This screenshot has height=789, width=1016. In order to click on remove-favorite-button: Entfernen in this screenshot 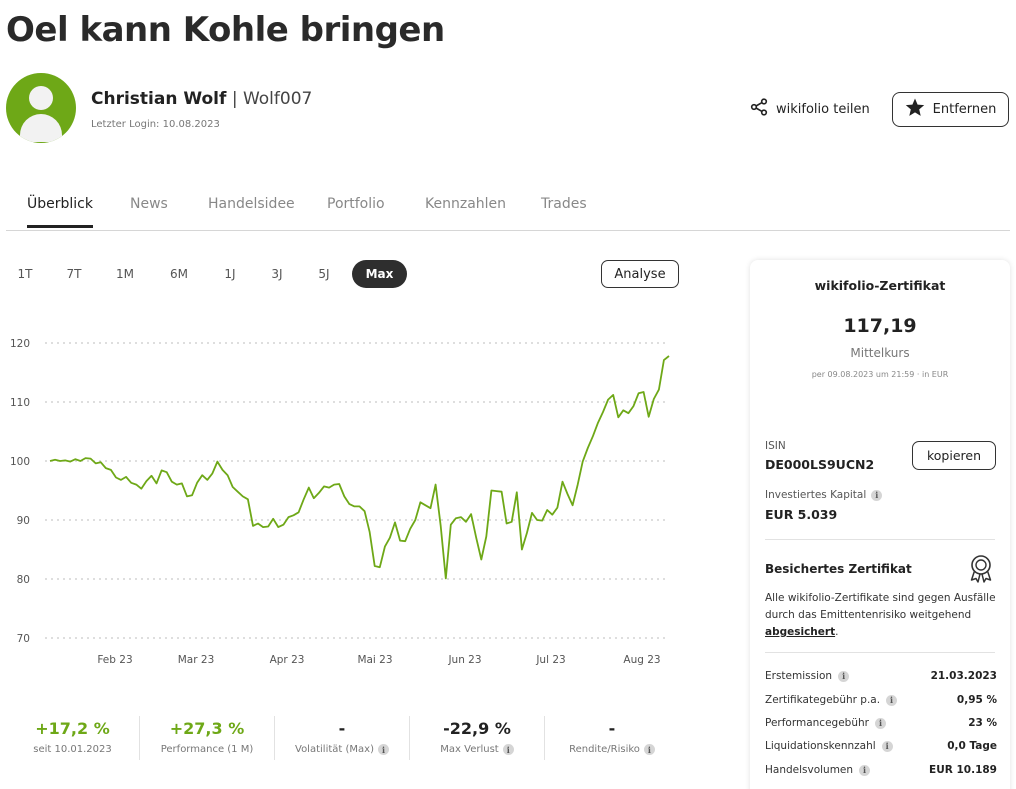, I will do `click(950, 109)`.